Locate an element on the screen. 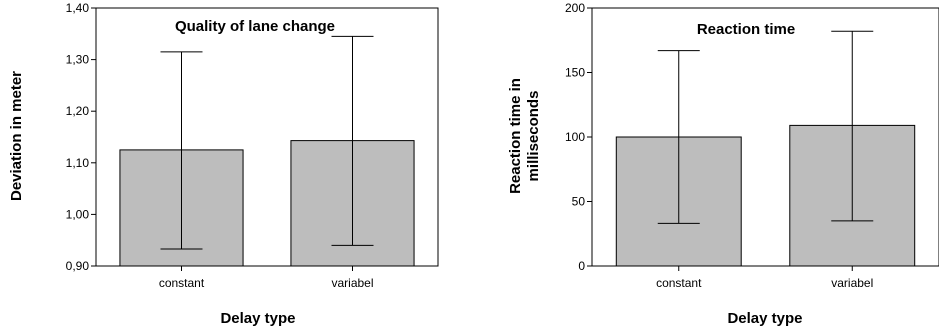 This screenshot has height=331, width=939. chart-title: Quality of lane change is located at coordinates (255, 26).